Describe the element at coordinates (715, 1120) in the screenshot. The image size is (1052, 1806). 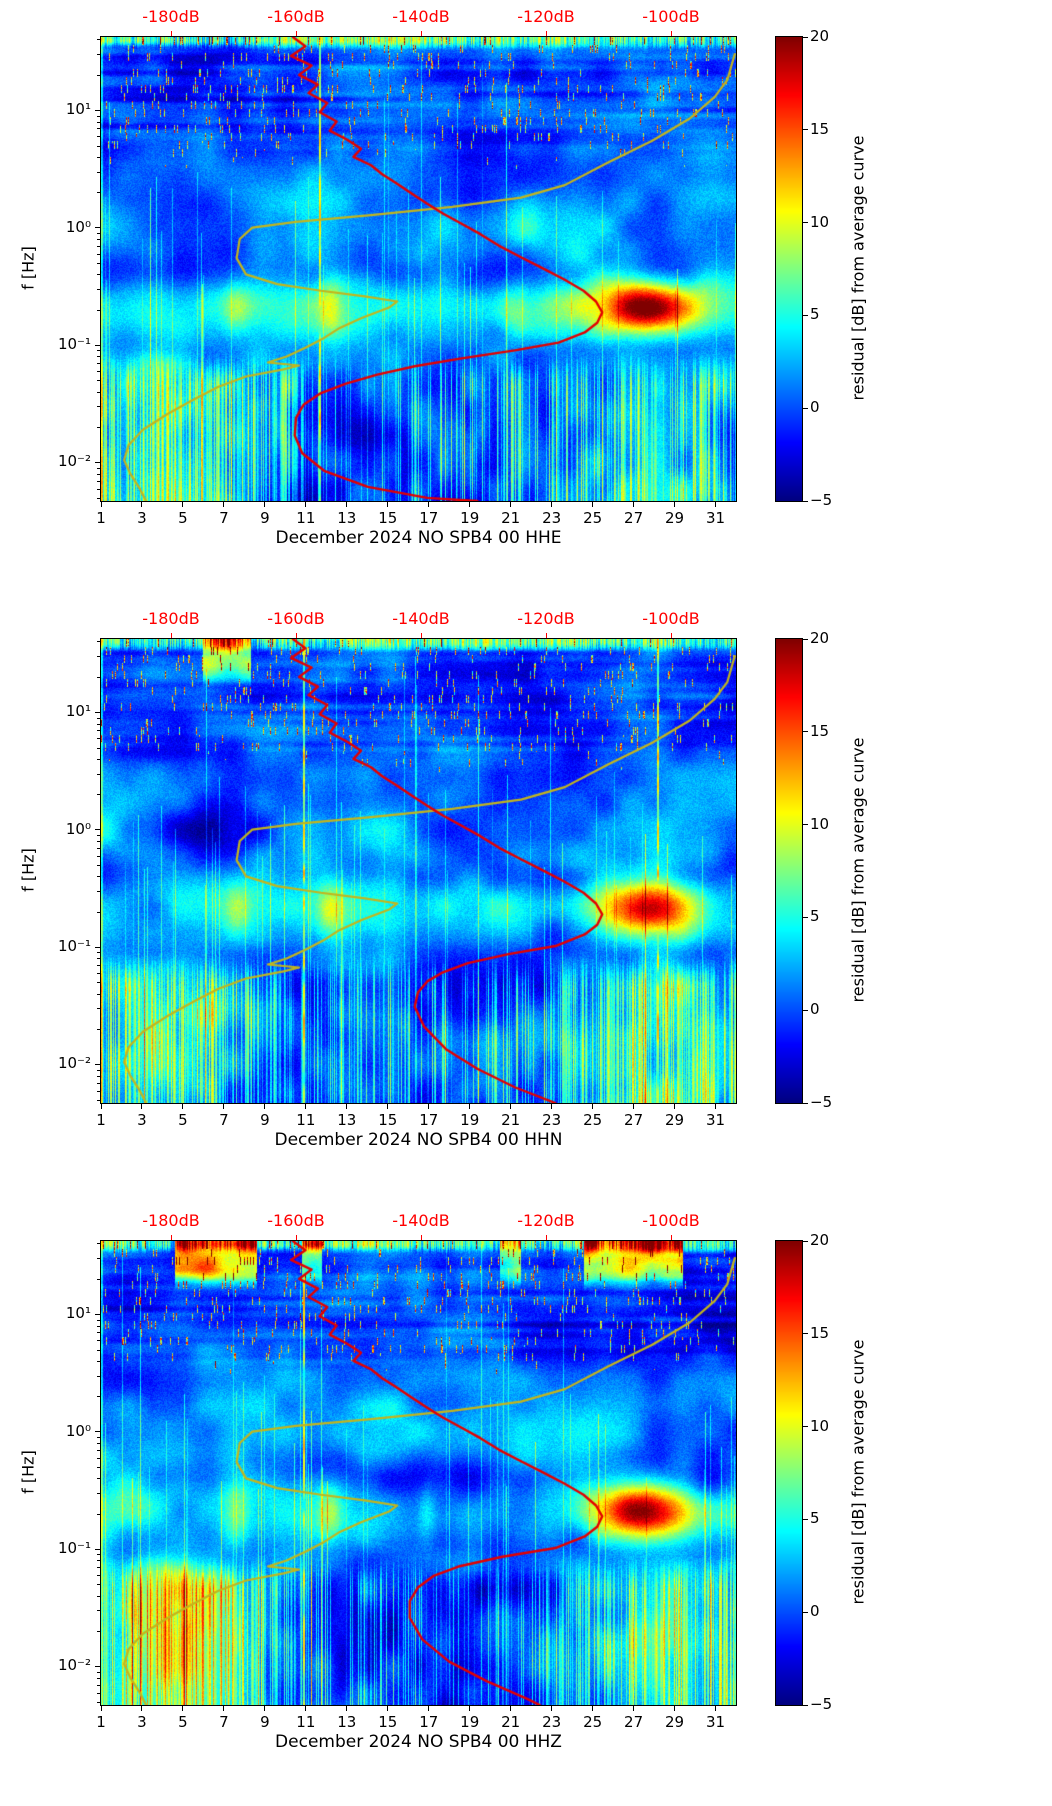
I see `x-tick-label: 31` at that location.